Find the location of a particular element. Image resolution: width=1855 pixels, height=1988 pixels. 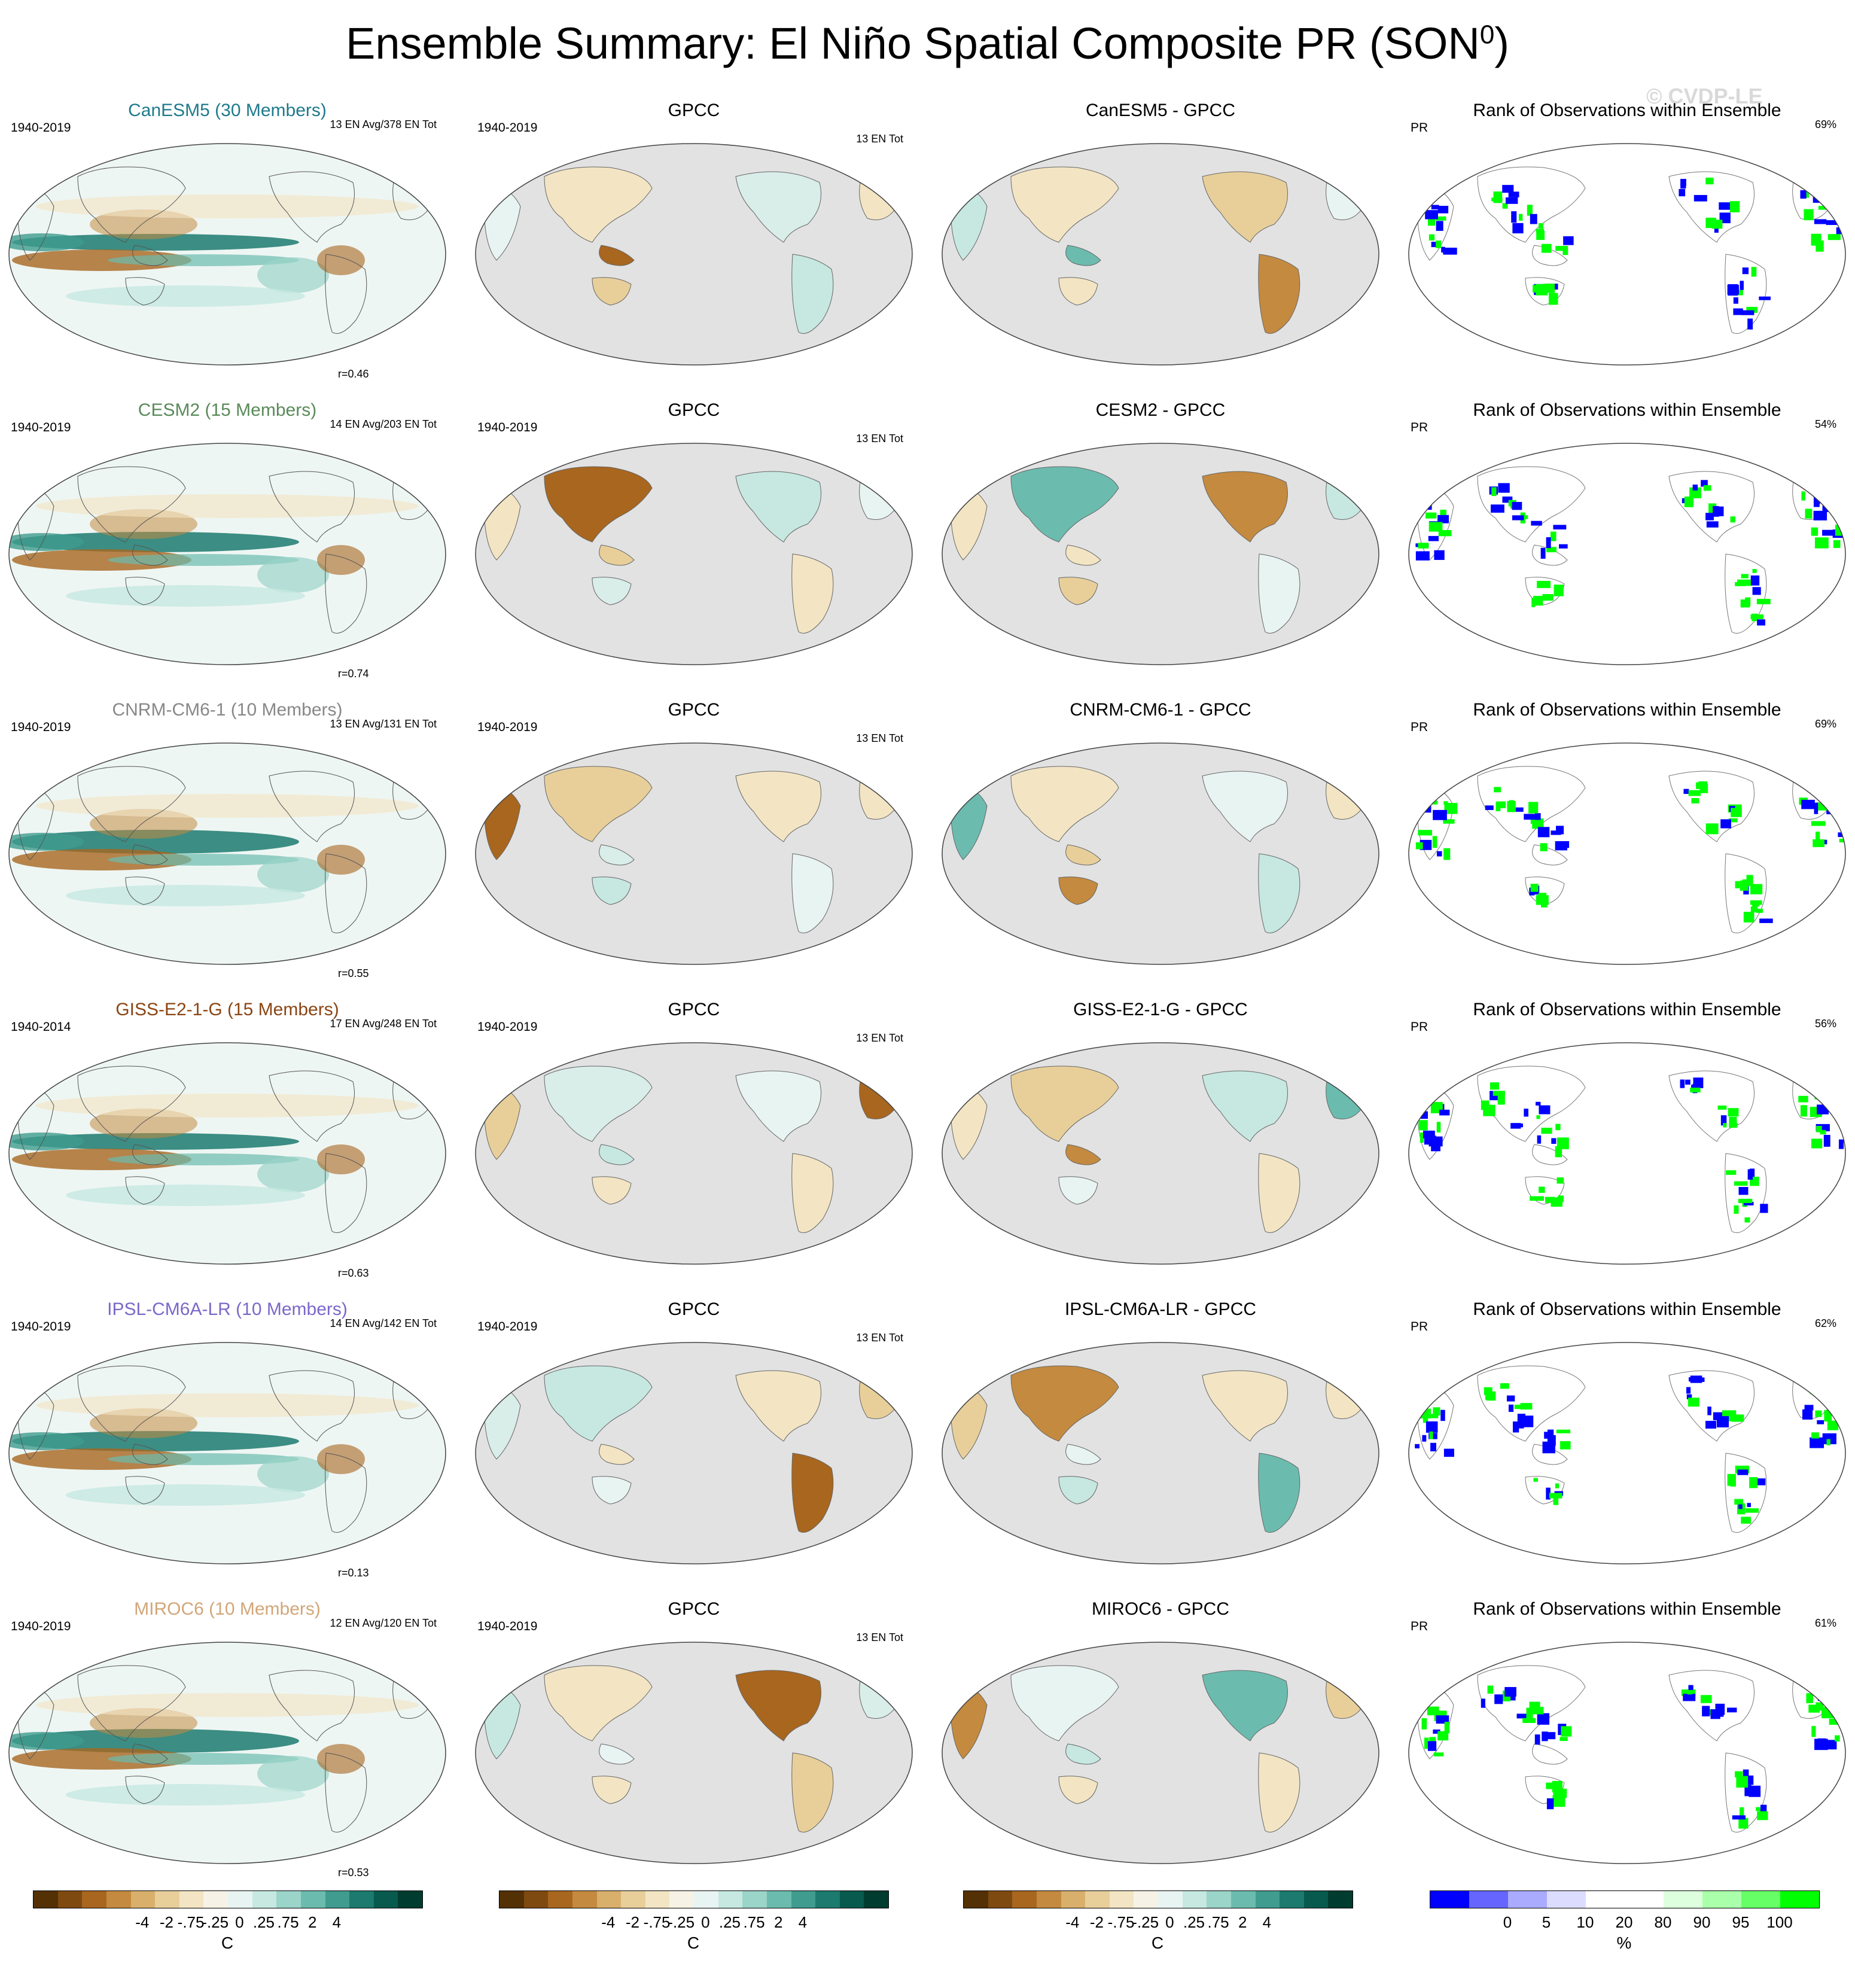

model-title: MIROC6 (10 Members) is located at coordinates (227, 1609).